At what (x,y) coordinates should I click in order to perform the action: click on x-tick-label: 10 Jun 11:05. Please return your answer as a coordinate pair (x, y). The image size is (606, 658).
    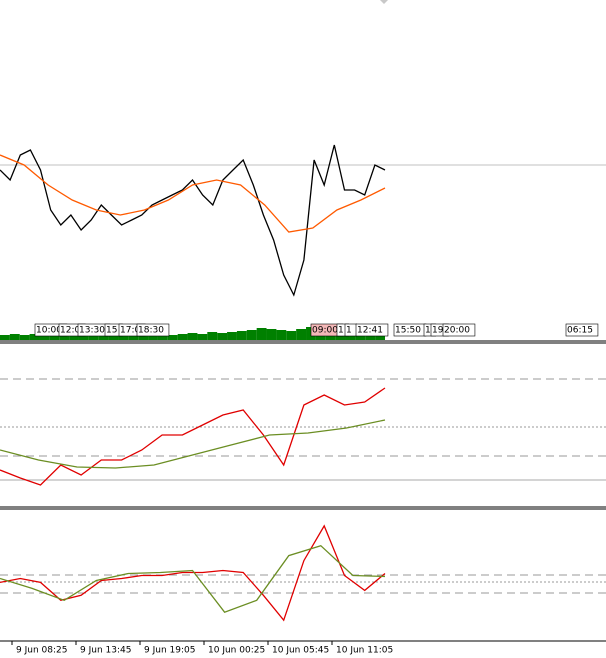
    Looking at the image, I should click on (364, 651).